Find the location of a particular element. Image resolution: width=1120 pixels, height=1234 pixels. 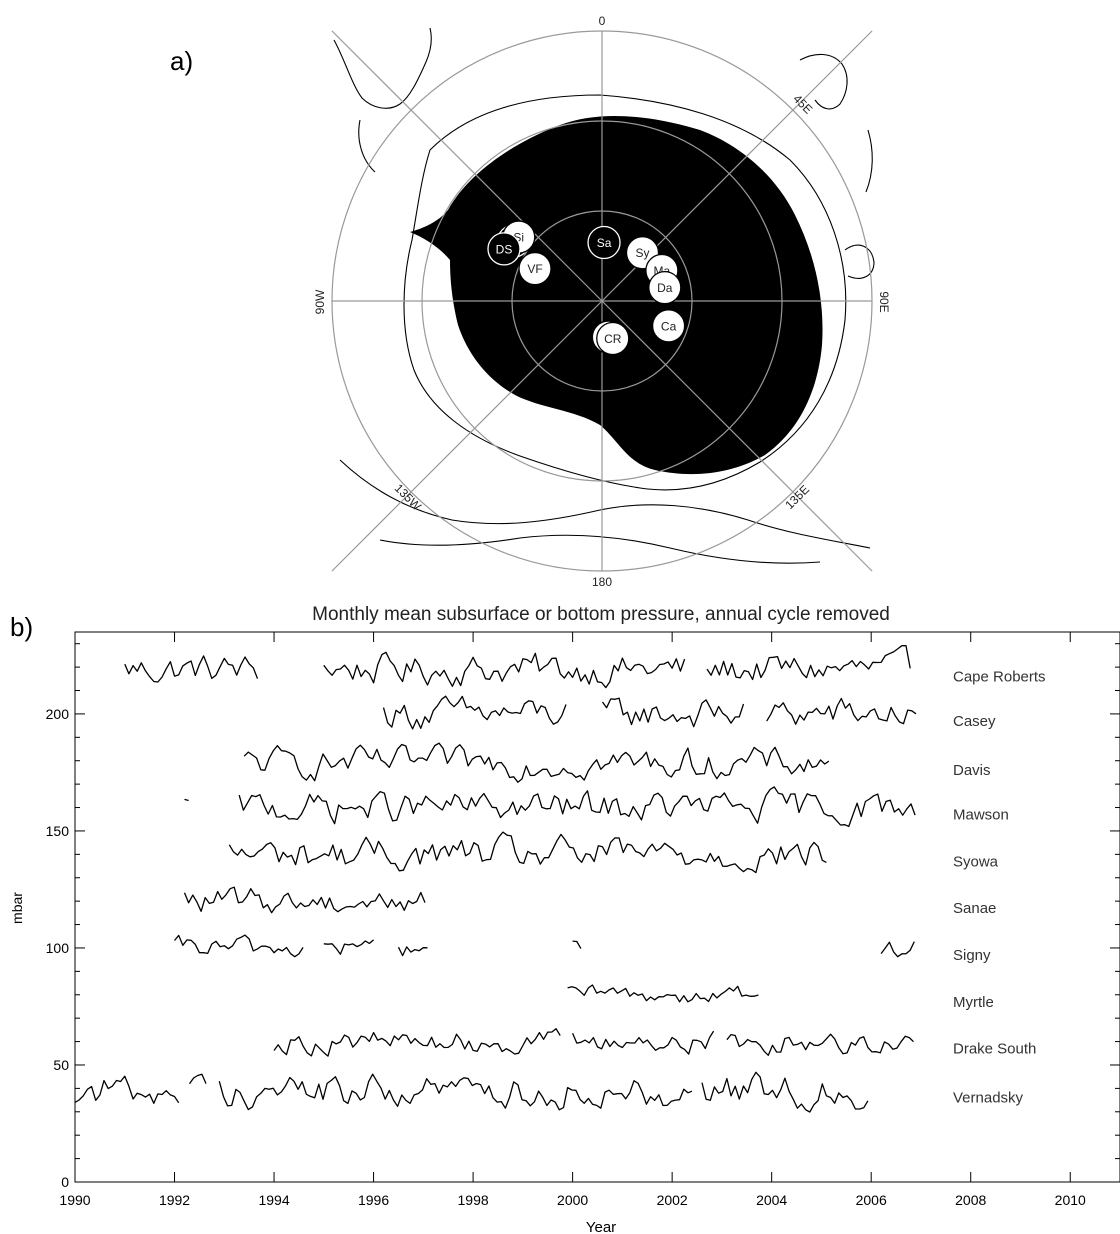

station-marker-ca: Ca is located at coordinates (668, 326).